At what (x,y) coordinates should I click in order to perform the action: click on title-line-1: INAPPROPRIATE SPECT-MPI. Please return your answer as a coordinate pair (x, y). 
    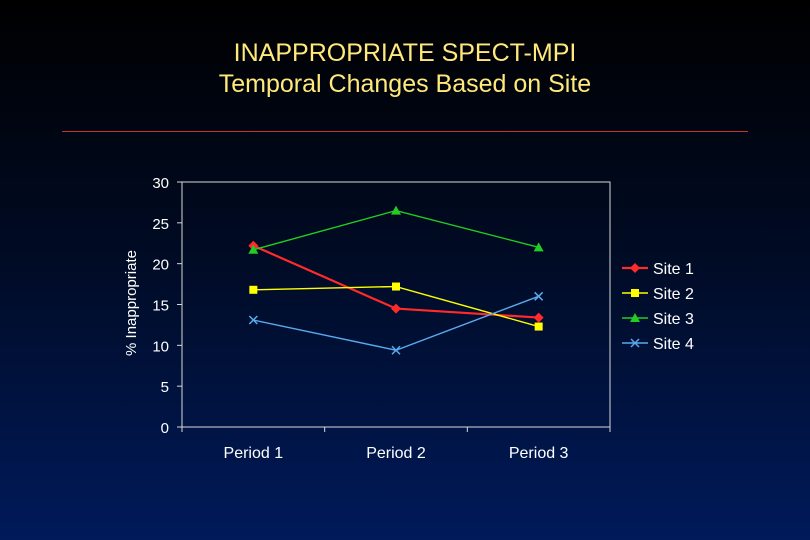
    Looking at the image, I should click on (405, 53).